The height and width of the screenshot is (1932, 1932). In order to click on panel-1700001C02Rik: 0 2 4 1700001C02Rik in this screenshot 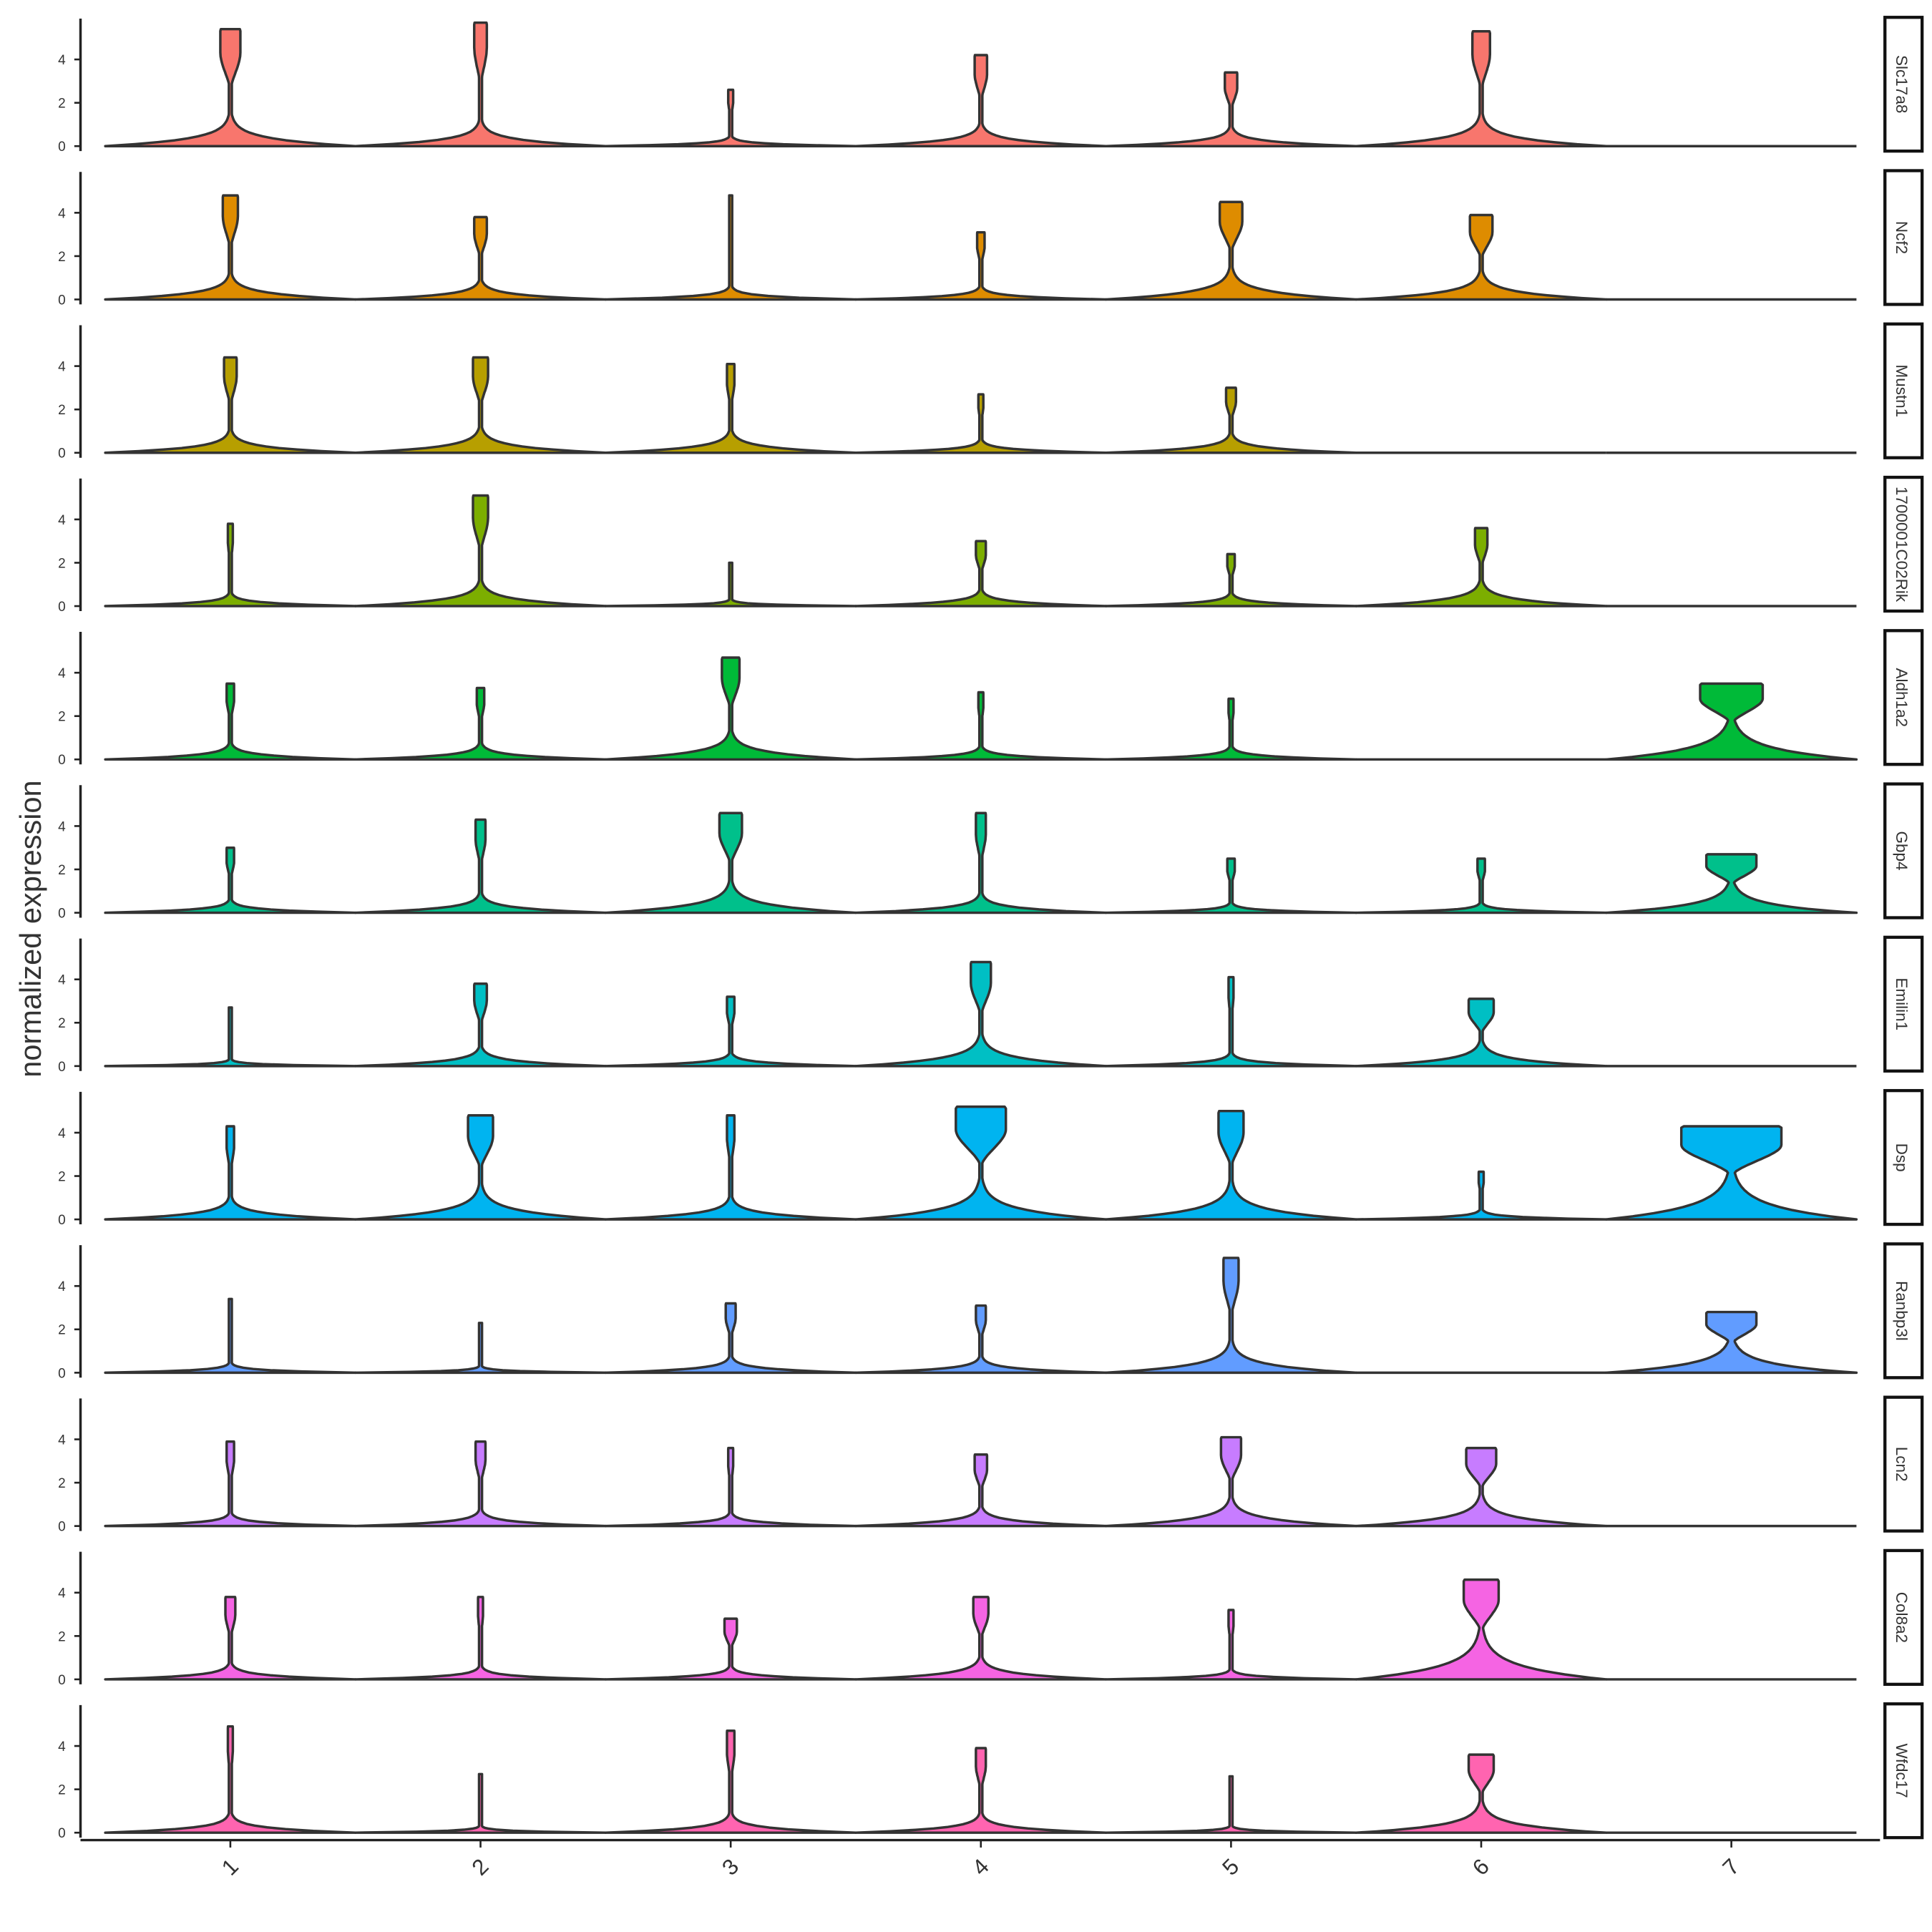, I will do `click(991, 545)`.